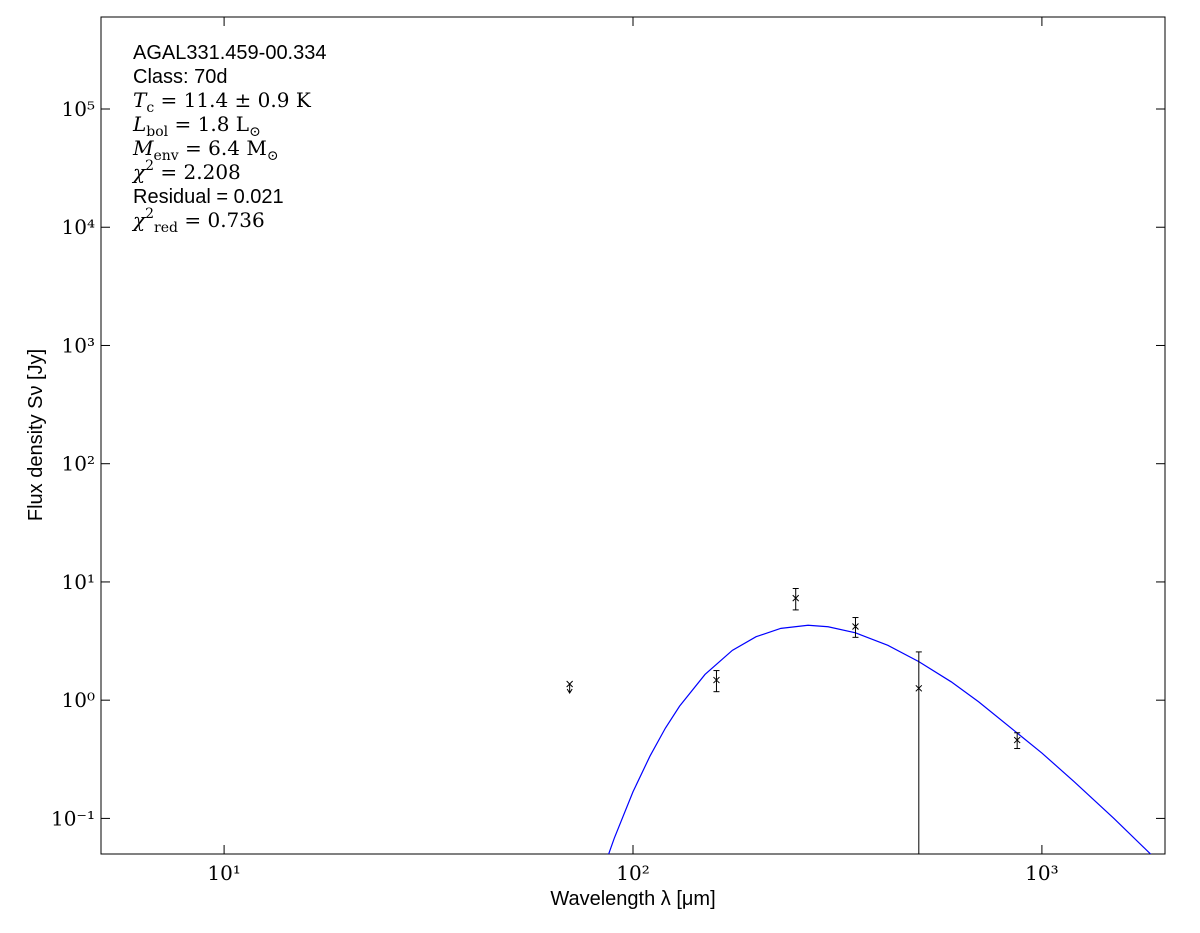  I want to click on annotation-part: = 11.4 ± 0.9 K, so click(233, 100).